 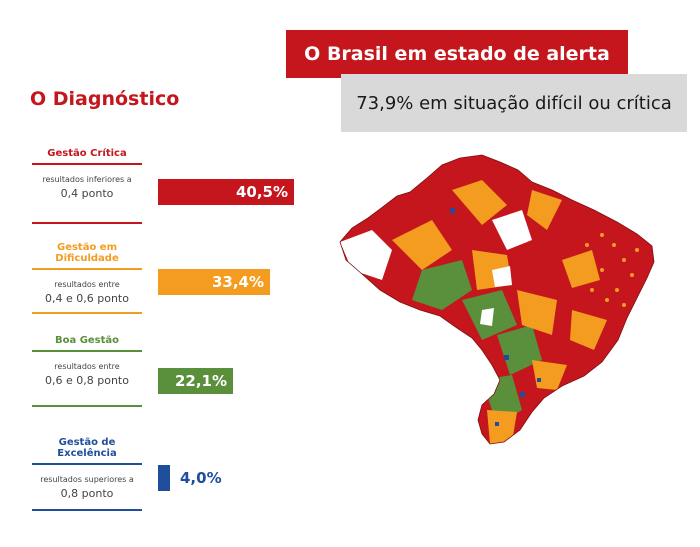 I want to click on bar-dificuldade: 33,4%, so click(x=214, y=282).